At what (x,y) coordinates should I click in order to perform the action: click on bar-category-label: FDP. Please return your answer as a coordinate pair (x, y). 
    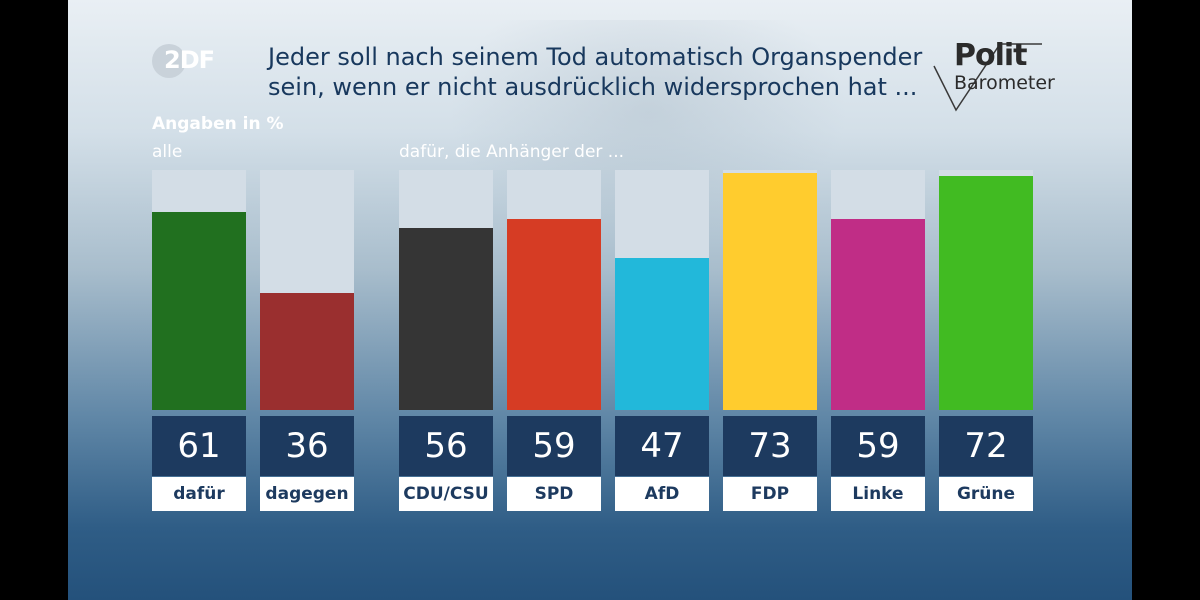
    Looking at the image, I should click on (770, 494).